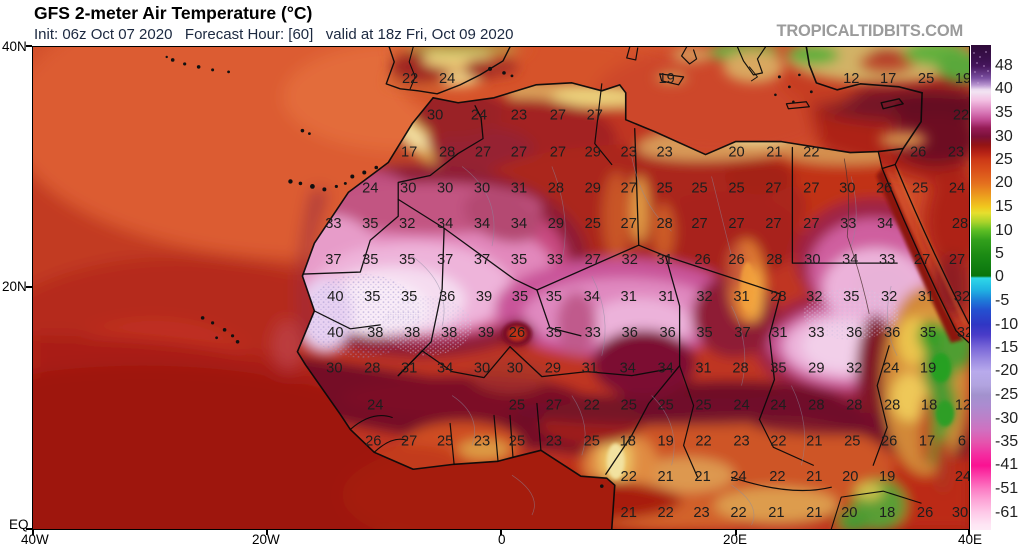 This screenshot has width=1024, height=547. Describe the element at coordinates (851, 79) in the screenshot. I see `svg-text: 12` at that location.